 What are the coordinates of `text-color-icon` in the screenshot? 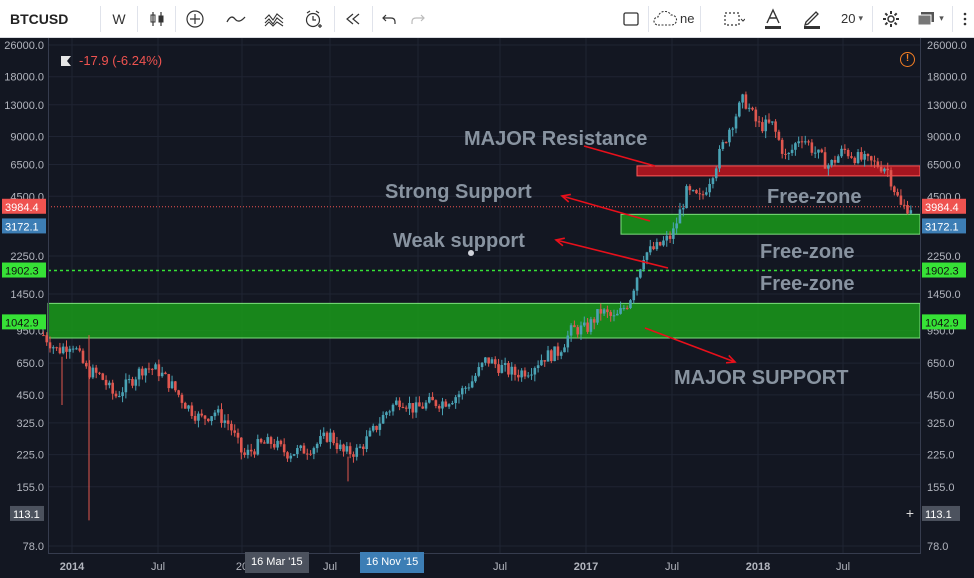 It's located at (773, 18).